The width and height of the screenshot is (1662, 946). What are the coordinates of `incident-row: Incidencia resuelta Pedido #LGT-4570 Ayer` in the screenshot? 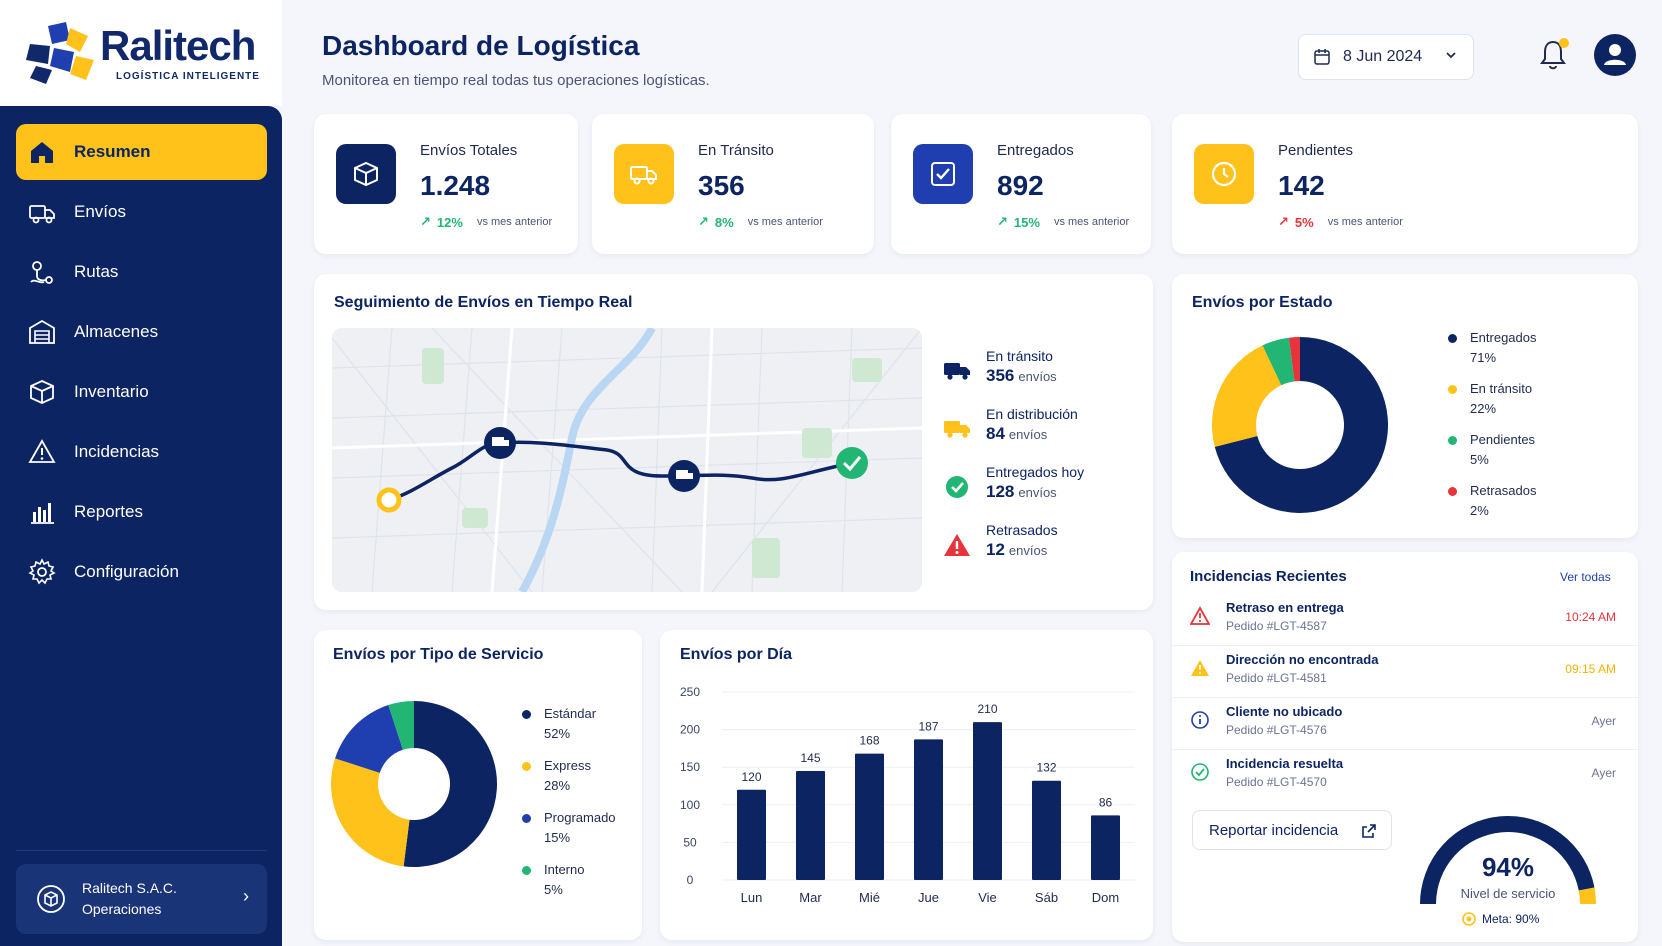 It's located at (1405, 777).